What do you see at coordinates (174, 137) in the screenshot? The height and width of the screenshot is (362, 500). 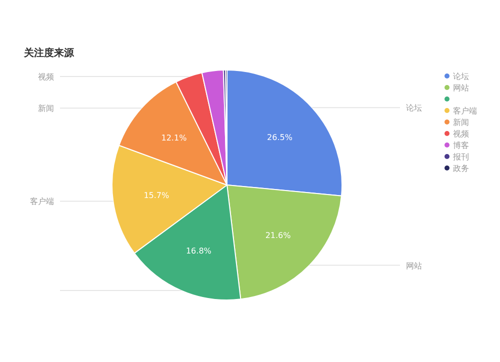 I see `data-label: 12.1%` at bounding box center [174, 137].